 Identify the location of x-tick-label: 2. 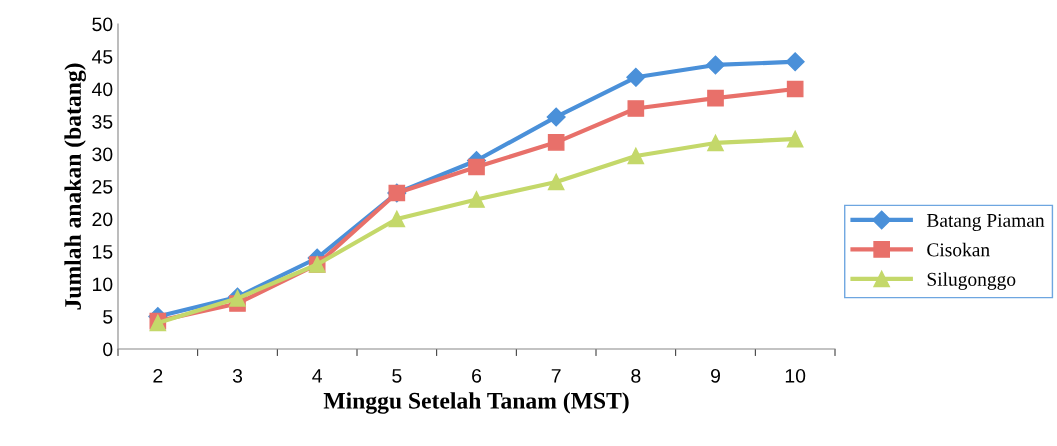
(158, 375).